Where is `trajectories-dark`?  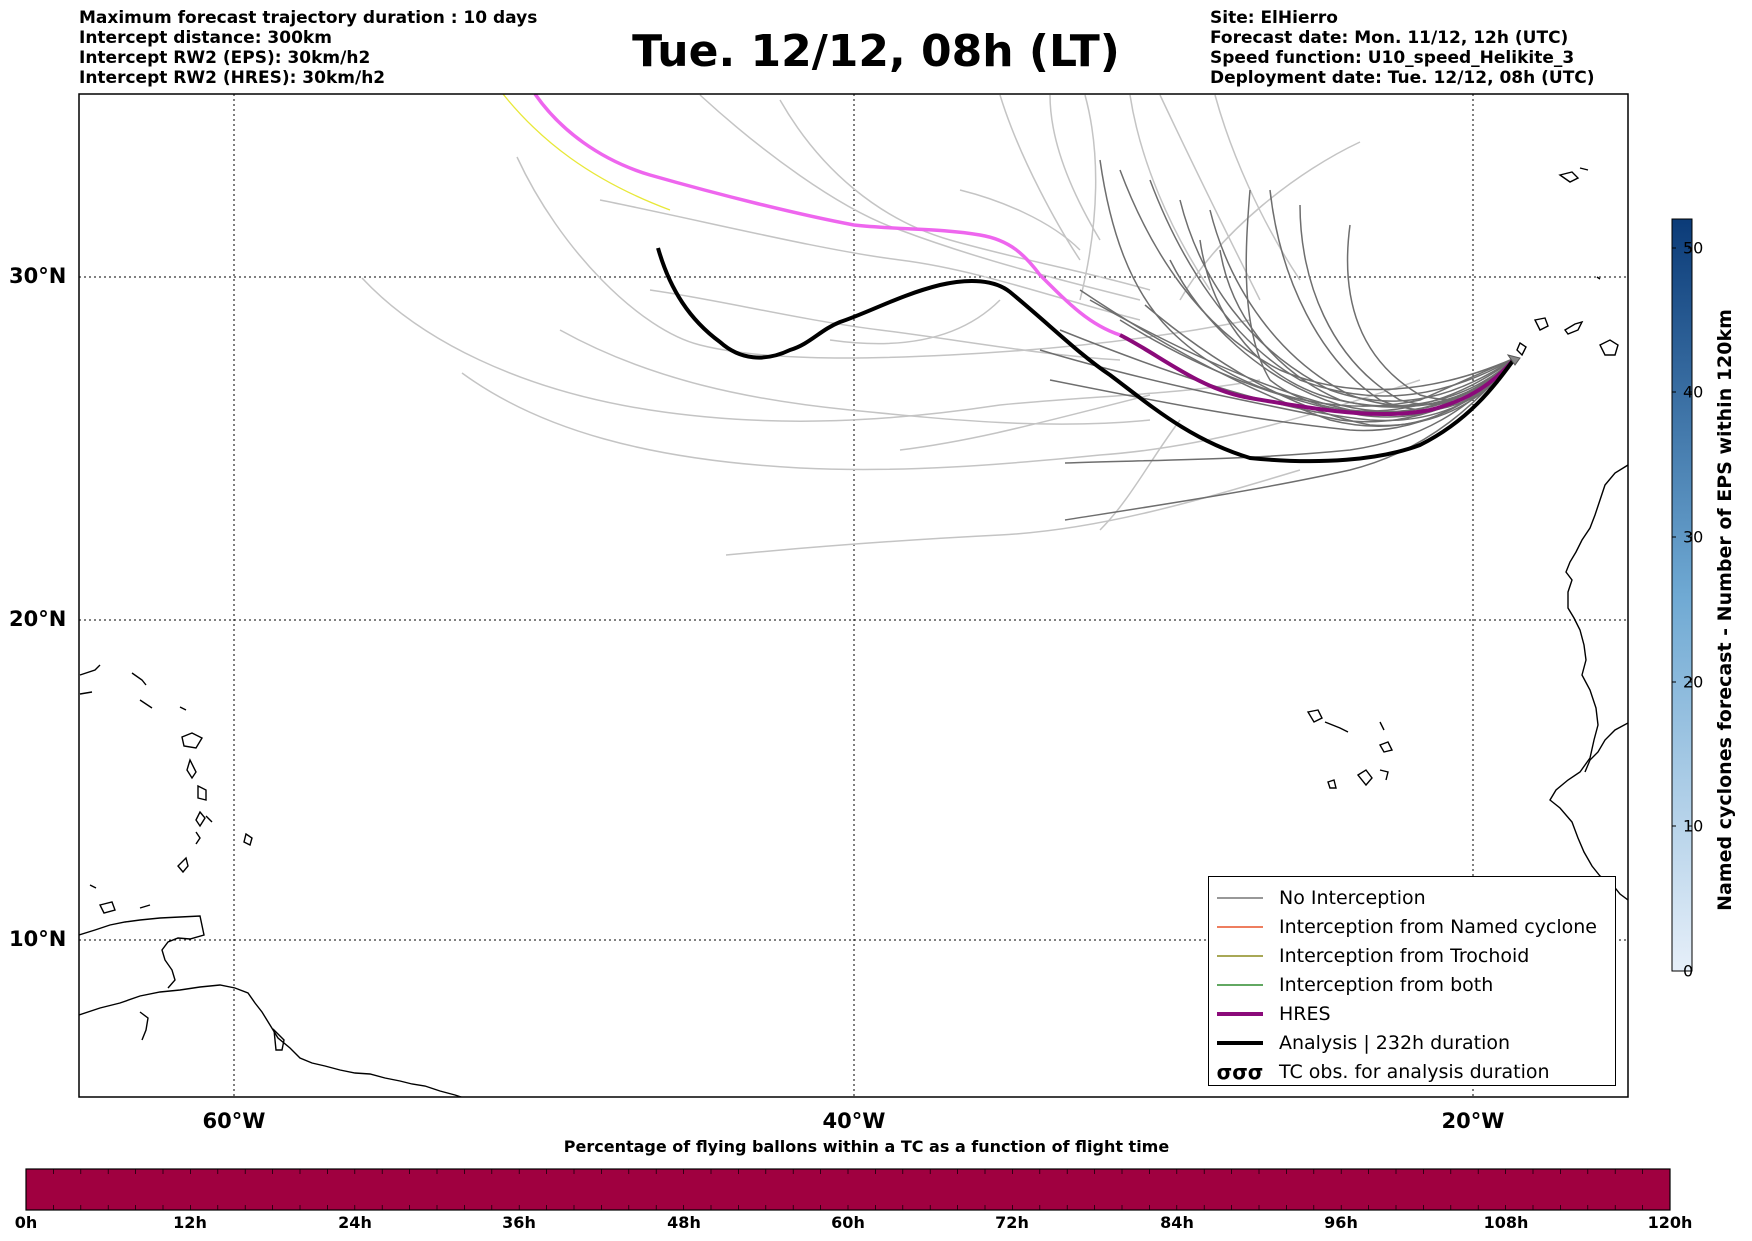
trajectories-dark is located at coordinates (1277, 340).